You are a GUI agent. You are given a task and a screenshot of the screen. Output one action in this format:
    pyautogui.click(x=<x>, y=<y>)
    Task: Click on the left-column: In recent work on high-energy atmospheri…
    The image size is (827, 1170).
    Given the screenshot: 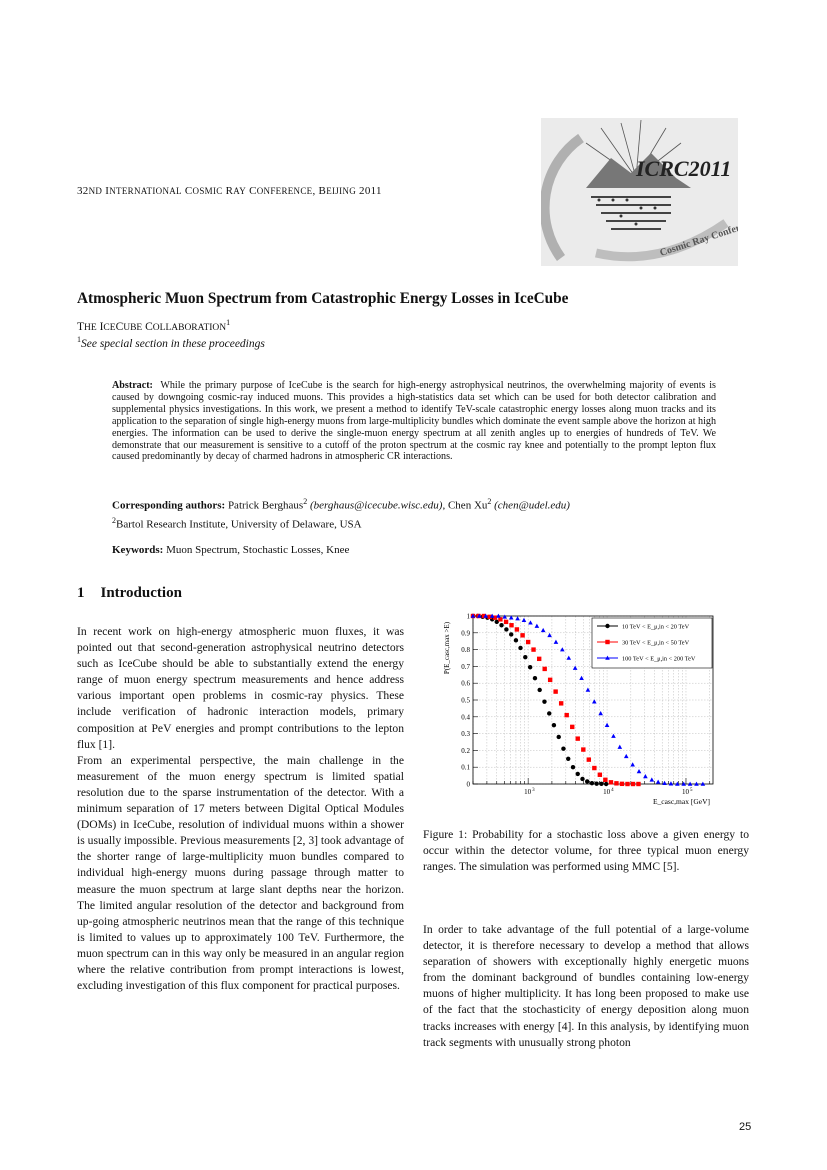 What is the action you would take?
    pyautogui.click(x=240, y=809)
    